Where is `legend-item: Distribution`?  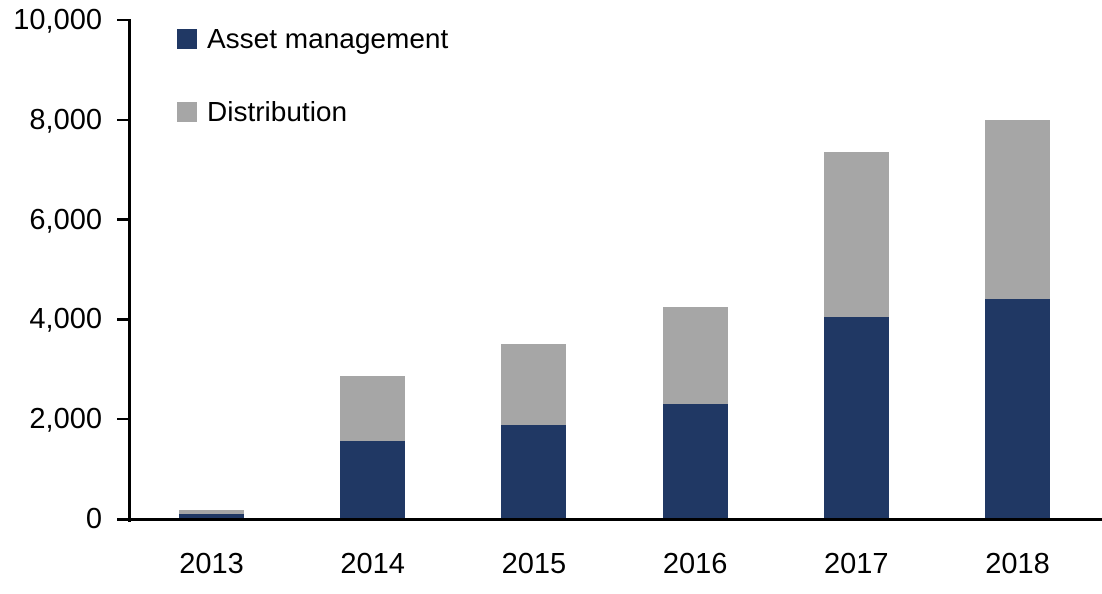
legend-item: Distribution is located at coordinates (262, 112).